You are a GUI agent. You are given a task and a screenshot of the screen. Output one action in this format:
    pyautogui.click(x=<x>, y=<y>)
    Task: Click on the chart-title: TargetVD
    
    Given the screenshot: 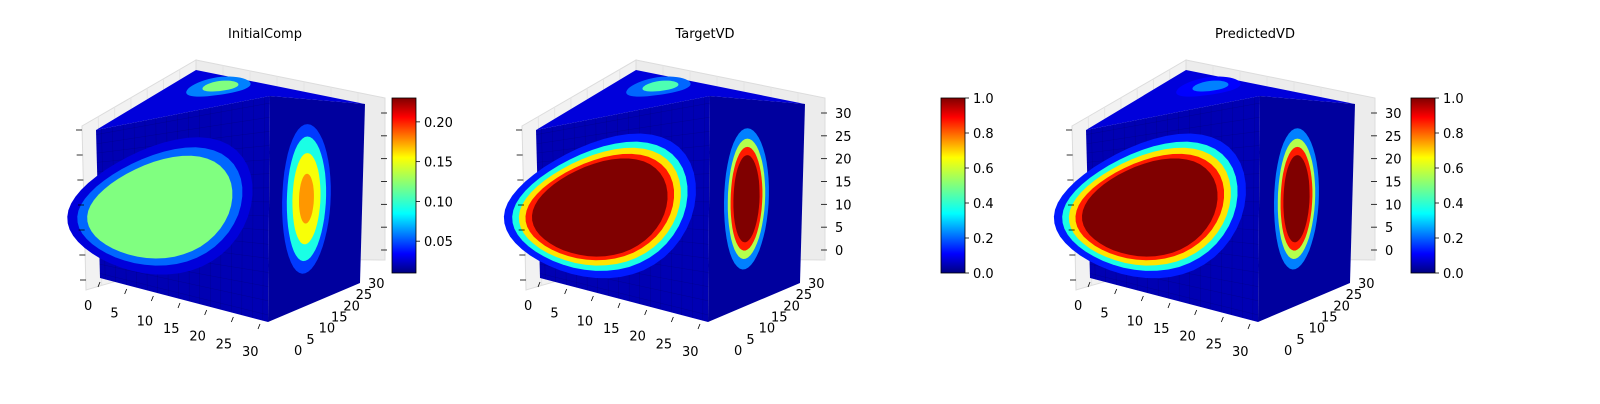 What is the action you would take?
    pyautogui.click(x=704, y=34)
    